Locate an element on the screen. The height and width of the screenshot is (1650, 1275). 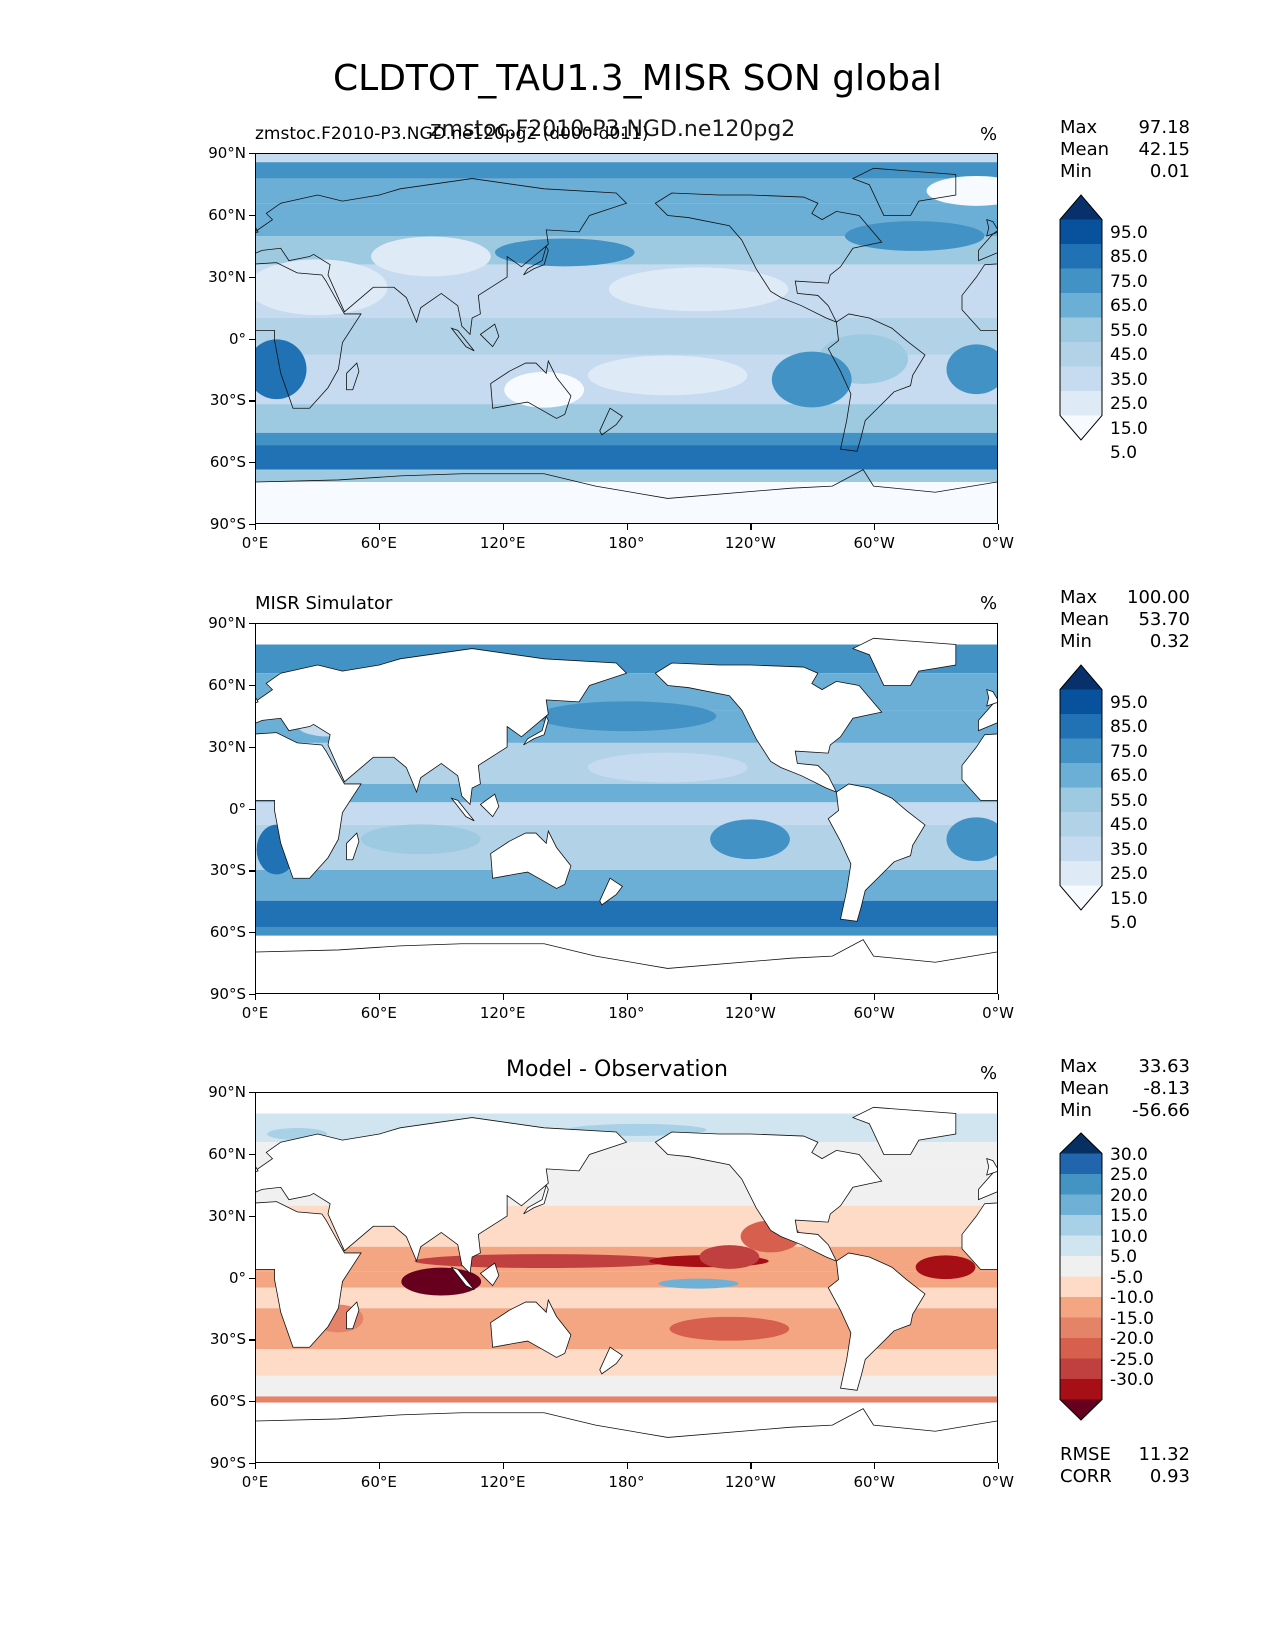
colorbar-level-label: -10.0 is located at coordinates (1132, 1298).